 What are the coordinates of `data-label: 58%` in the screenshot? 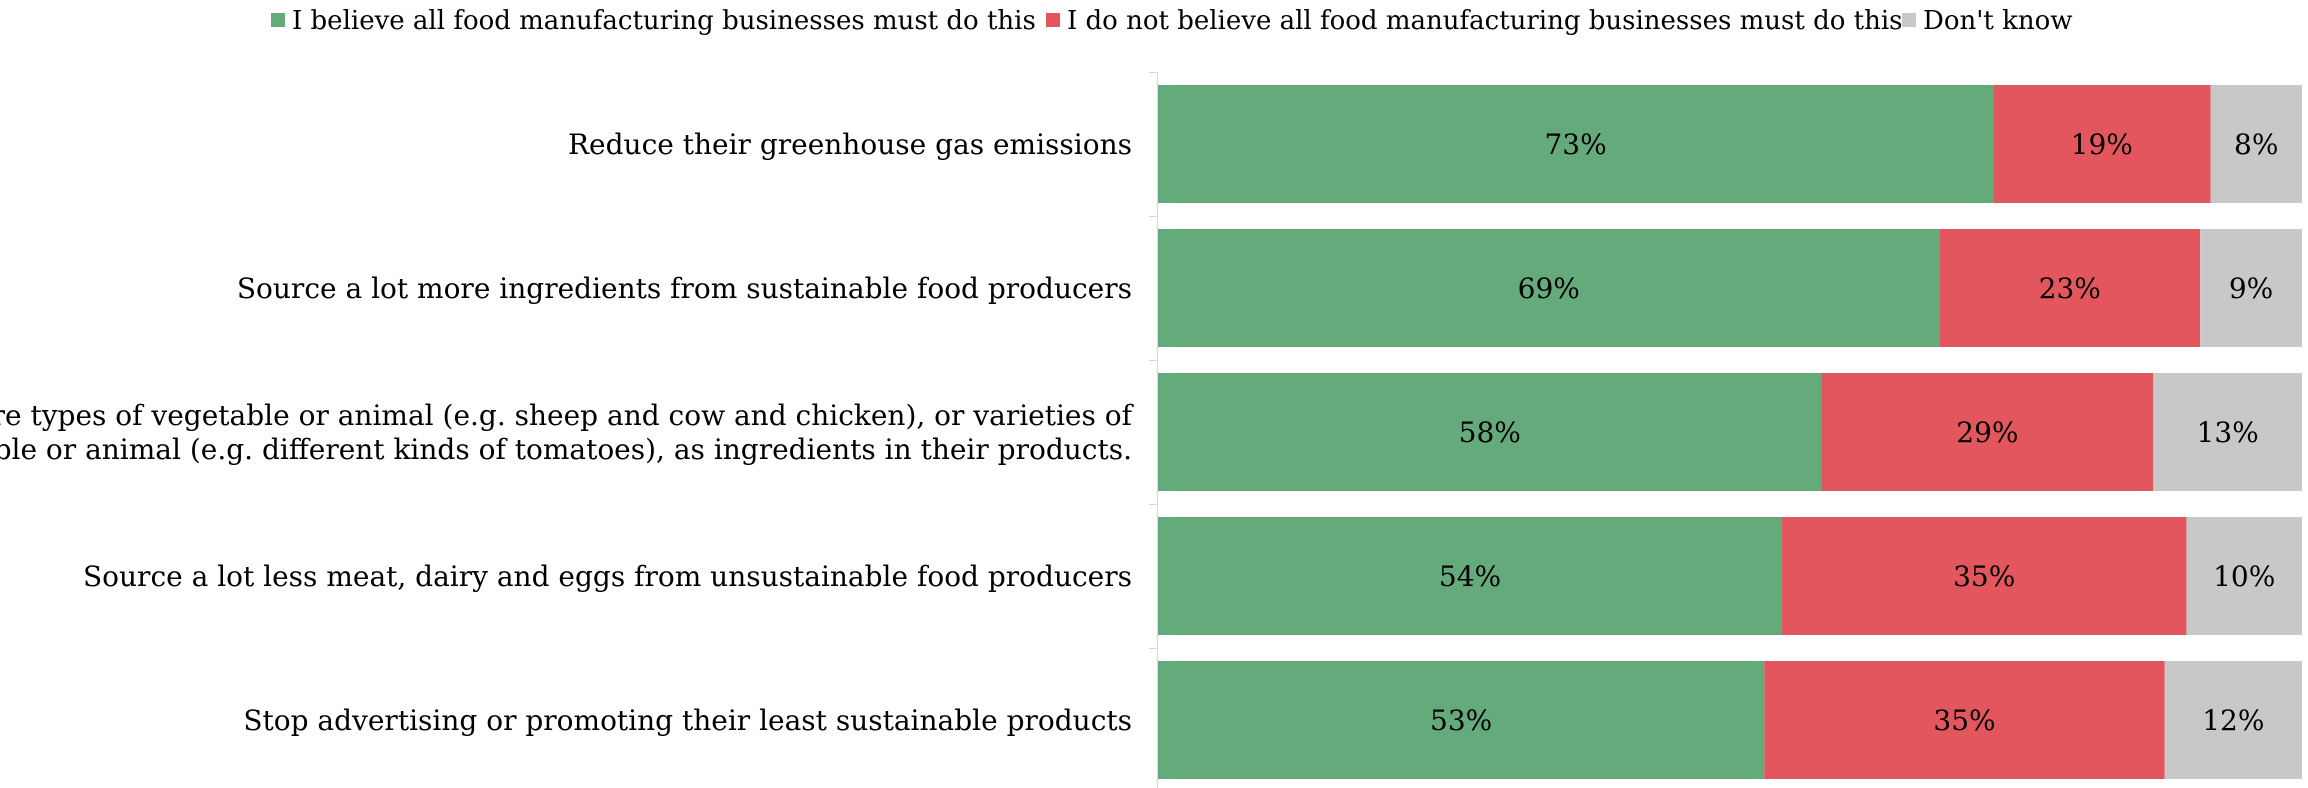 It's located at (1490, 432).